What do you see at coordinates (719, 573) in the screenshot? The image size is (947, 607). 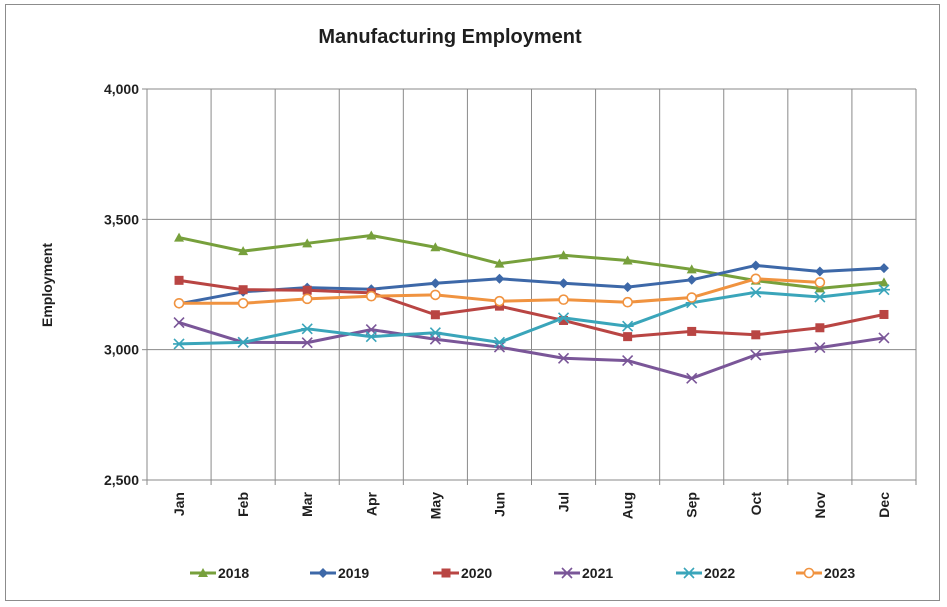 I see `legend-label: 2022` at bounding box center [719, 573].